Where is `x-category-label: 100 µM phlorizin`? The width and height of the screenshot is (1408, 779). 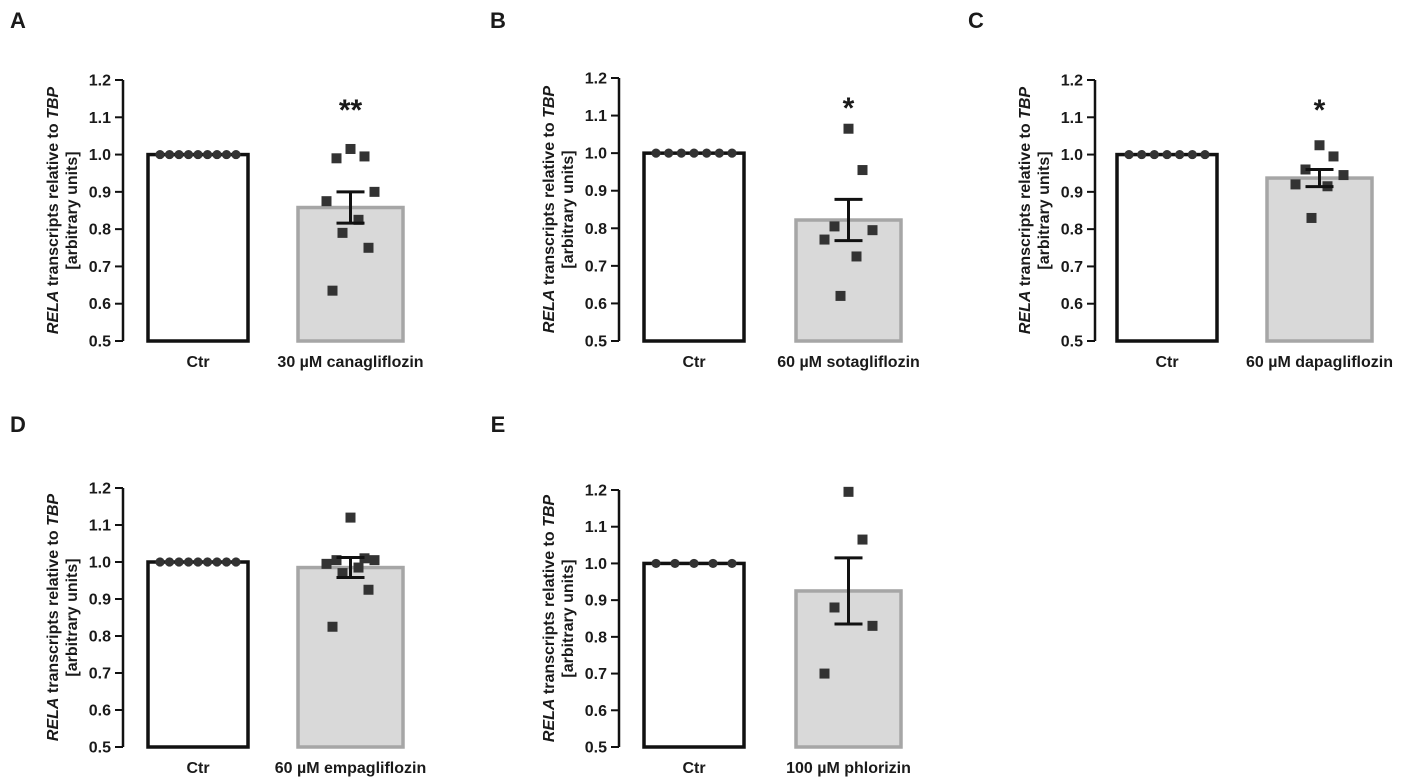
x-category-label: 100 µM phlorizin is located at coordinates (848, 768).